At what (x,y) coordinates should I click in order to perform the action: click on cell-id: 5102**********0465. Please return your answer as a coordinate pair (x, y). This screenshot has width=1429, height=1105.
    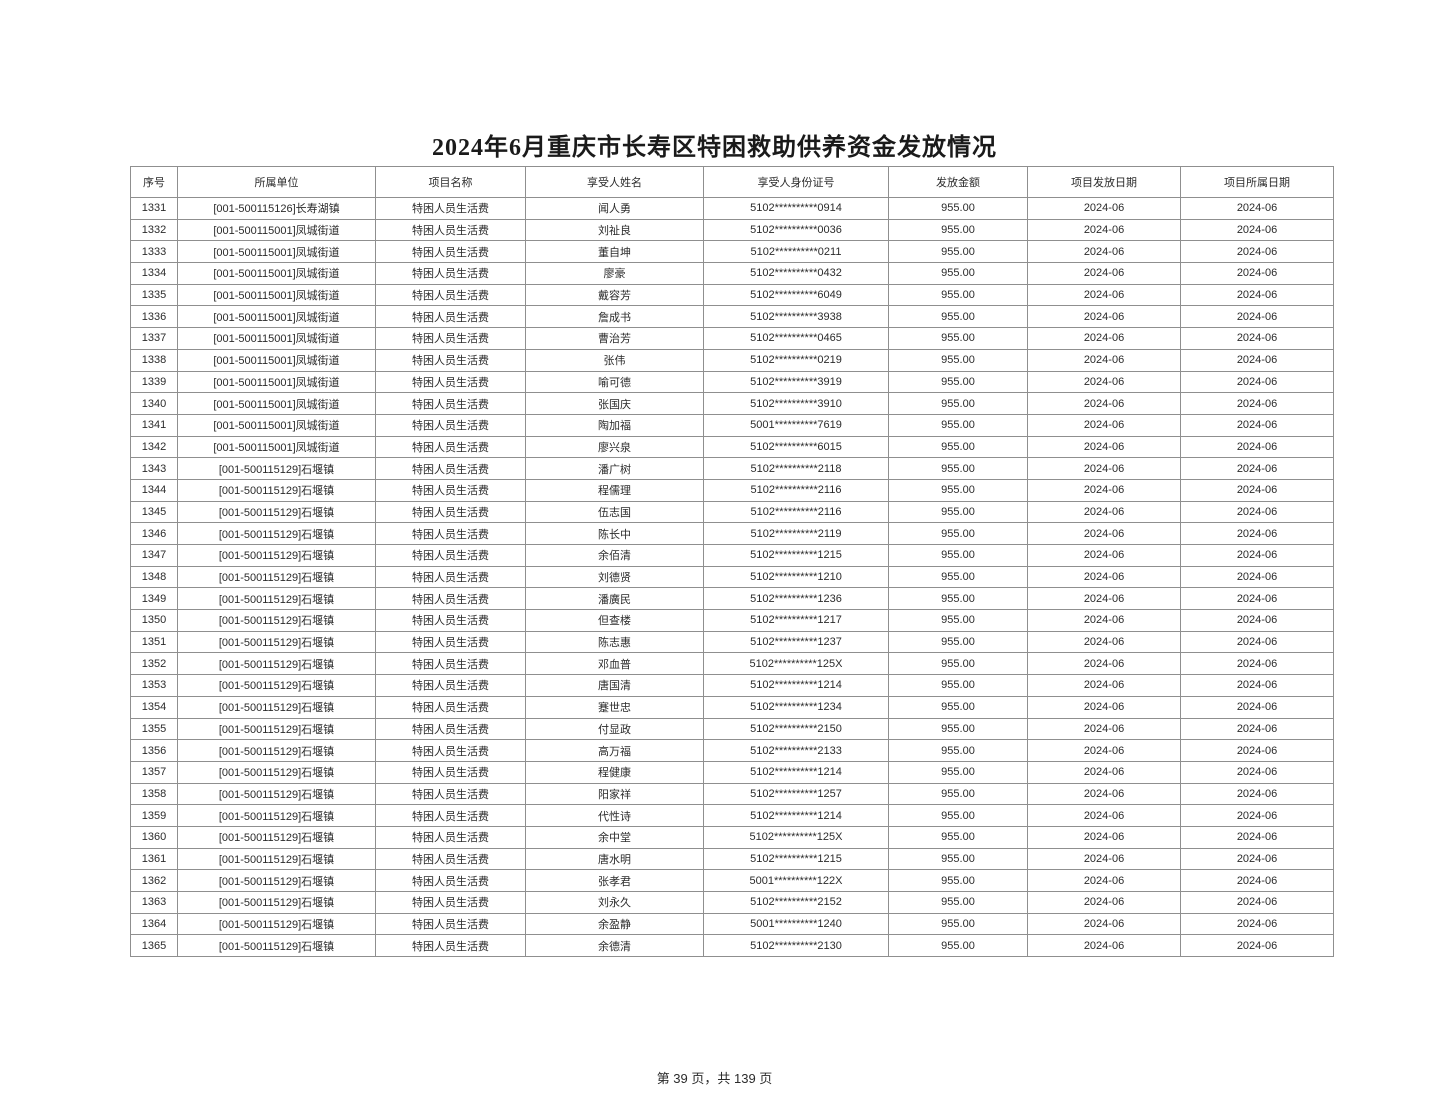
    Looking at the image, I should click on (796, 338).